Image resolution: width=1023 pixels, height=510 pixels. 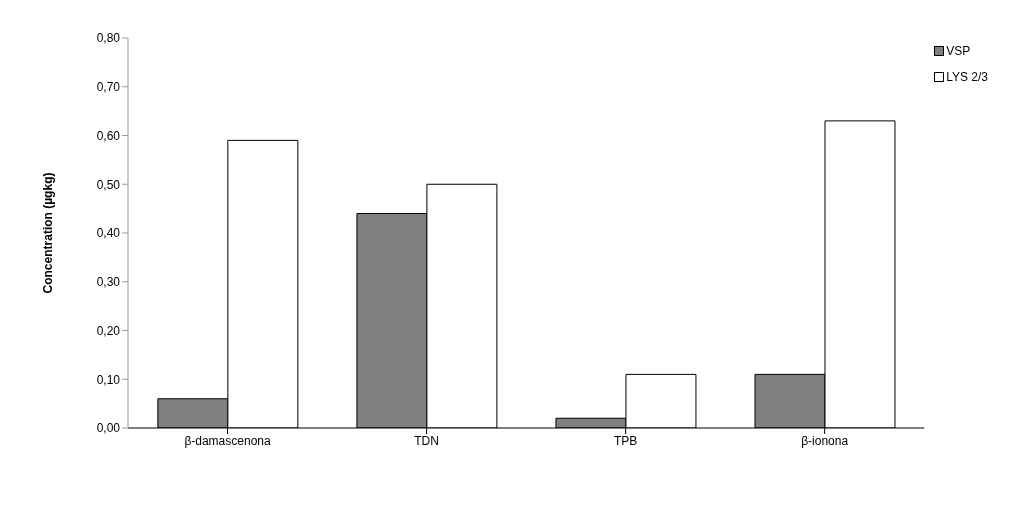 What do you see at coordinates (227, 440) in the screenshot?
I see `x-tick-label: β-damascenona` at bounding box center [227, 440].